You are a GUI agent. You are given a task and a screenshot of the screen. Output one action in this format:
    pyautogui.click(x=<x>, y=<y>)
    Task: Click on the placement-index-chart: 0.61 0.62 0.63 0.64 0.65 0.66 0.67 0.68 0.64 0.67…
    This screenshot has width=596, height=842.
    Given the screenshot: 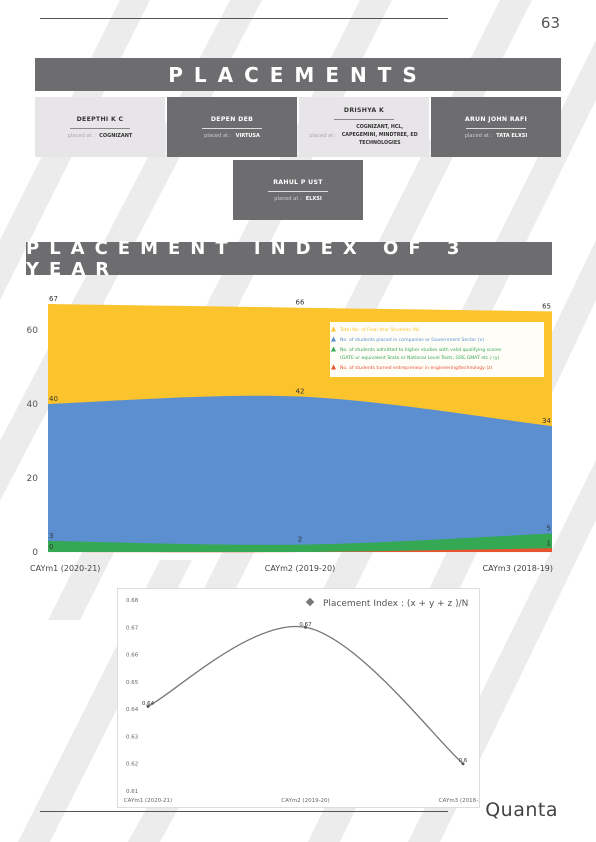 What is the action you would take?
    pyautogui.click(x=305, y=700)
    